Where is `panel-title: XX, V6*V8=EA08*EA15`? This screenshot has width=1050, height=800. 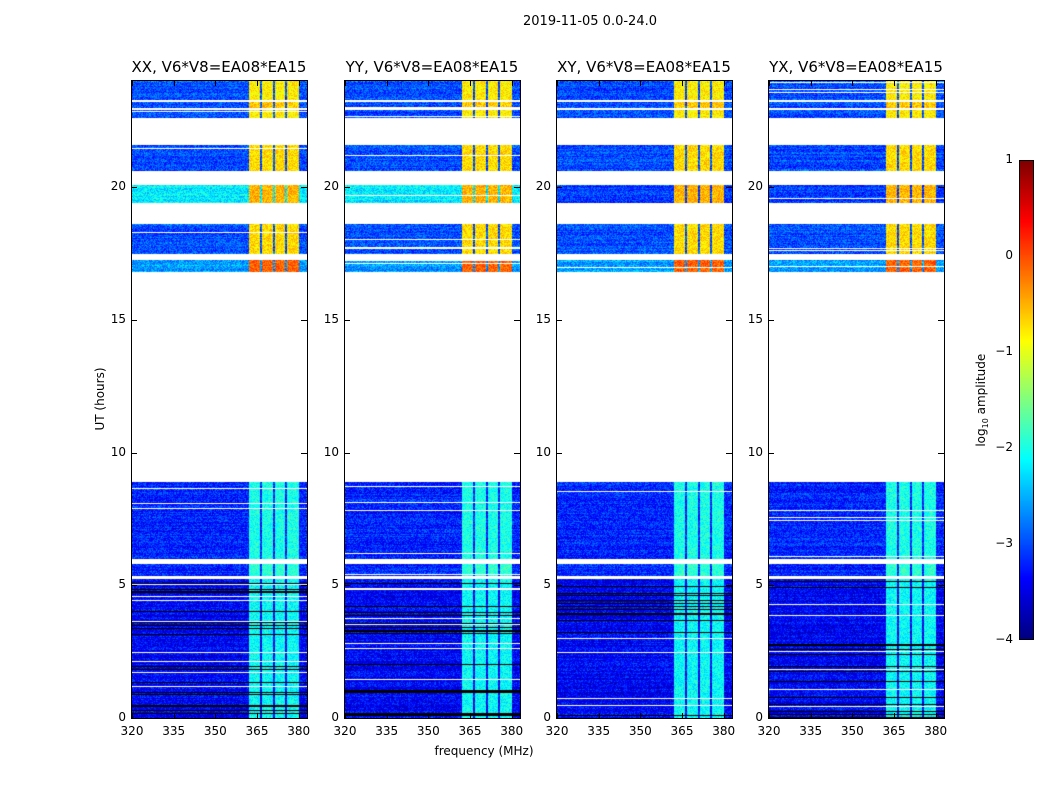 panel-title: XX, V6*V8=EA08*EA15 is located at coordinates (219, 67).